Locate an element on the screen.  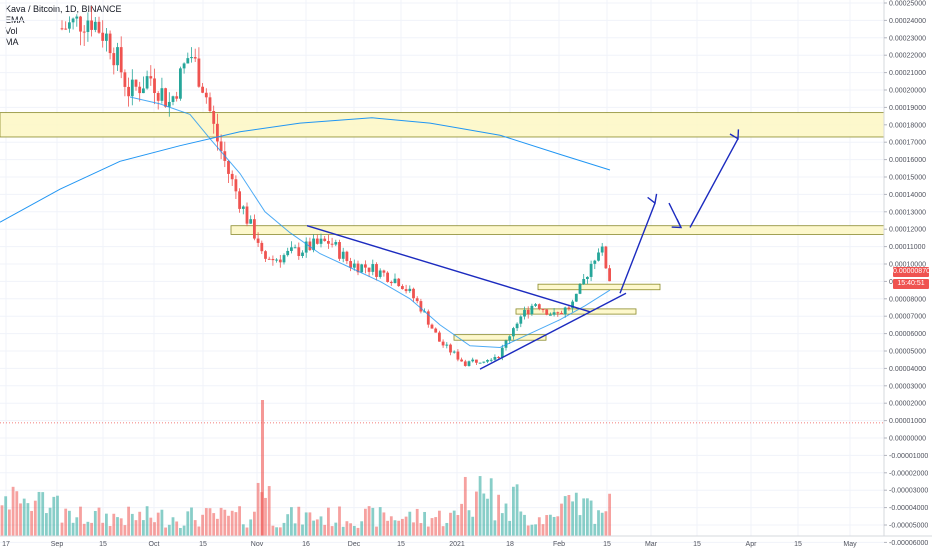
y-tick-label: 0.00000000 is located at coordinates (907, 439).